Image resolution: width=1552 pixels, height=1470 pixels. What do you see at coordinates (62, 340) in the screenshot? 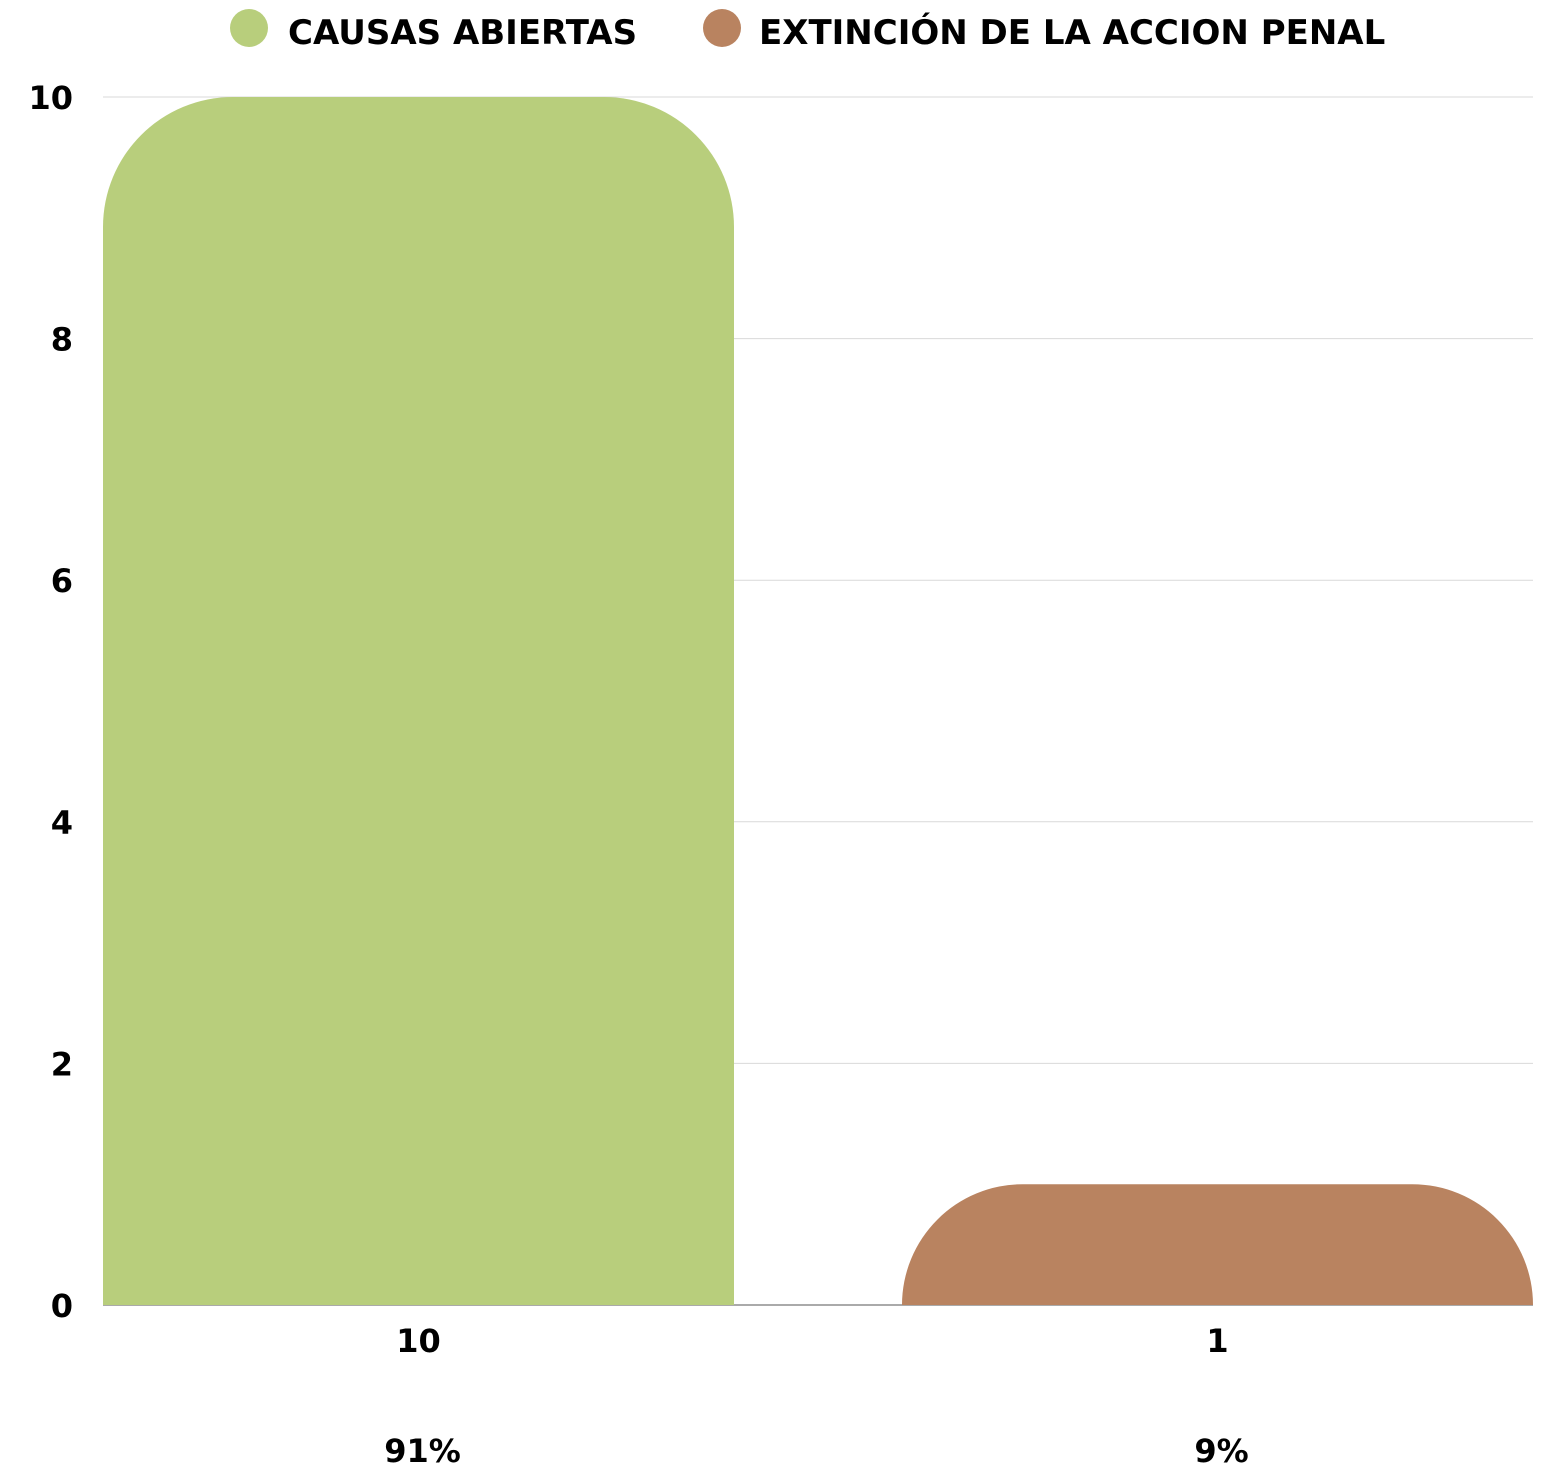
I see `y-tick-label: 8` at bounding box center [62, 340].